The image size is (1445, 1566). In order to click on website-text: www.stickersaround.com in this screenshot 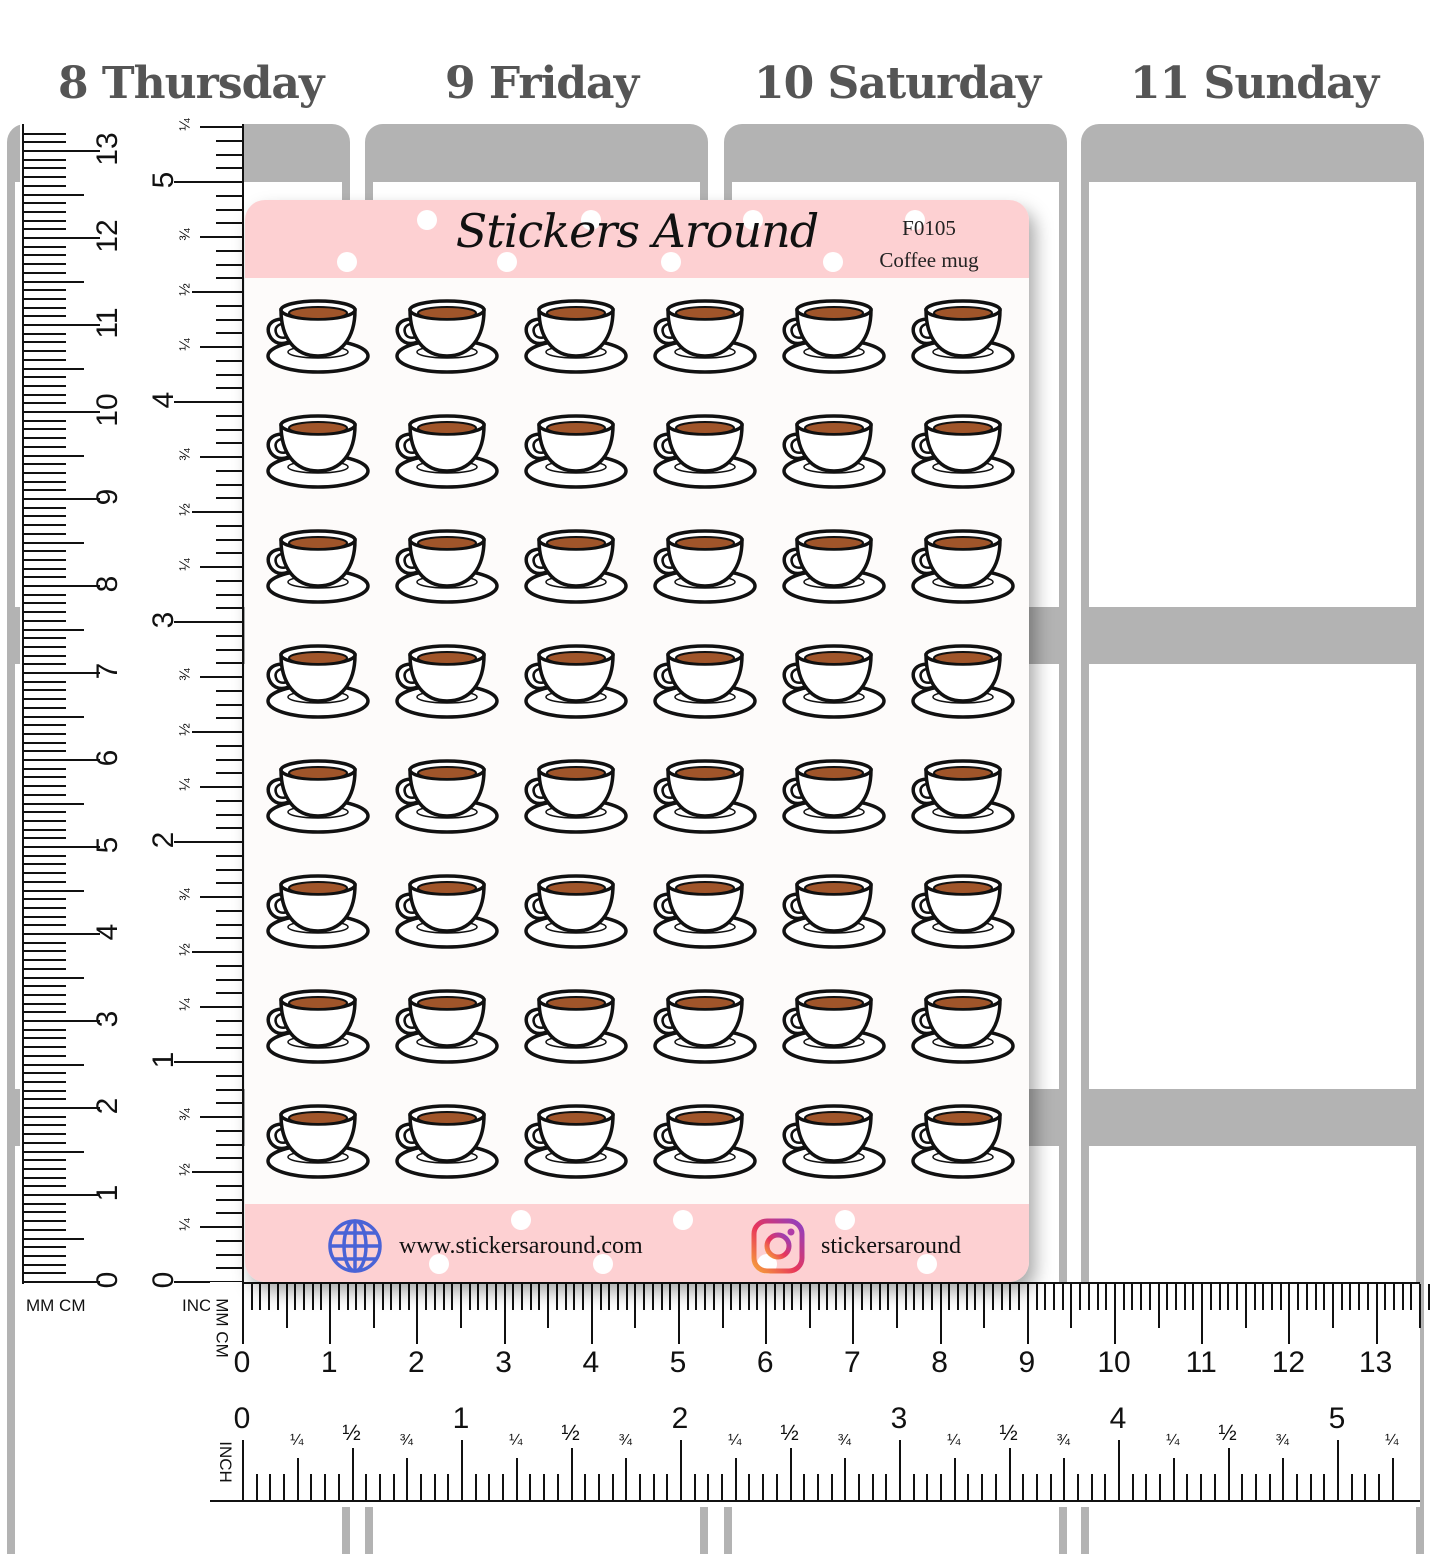, I will do `click(521, 1245)`.